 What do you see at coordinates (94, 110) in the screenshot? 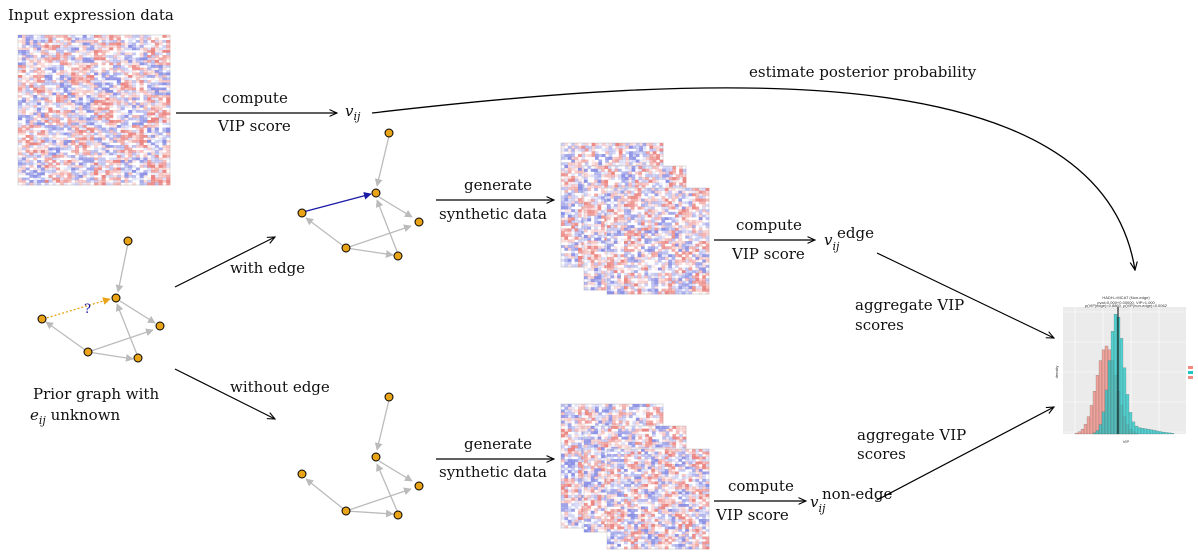
I see `input-heatmap` at bounding box center [94, 110].